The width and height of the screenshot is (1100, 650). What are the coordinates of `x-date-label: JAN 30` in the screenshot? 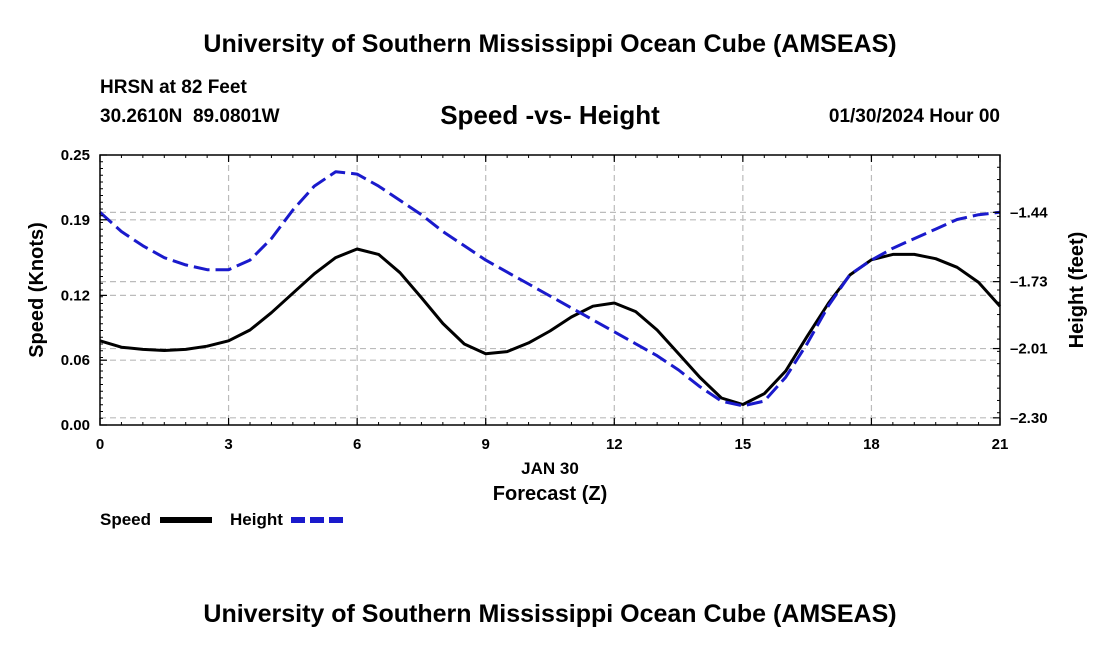 It's located at (550, 468).